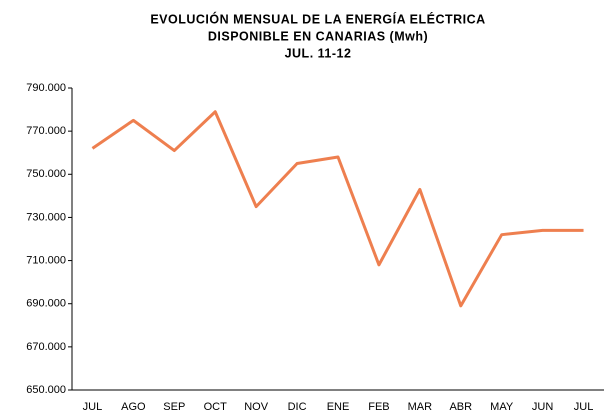 This screenshot has height=412, width=607. I want to click on x-tick-label: NOV, so click(256, 406).